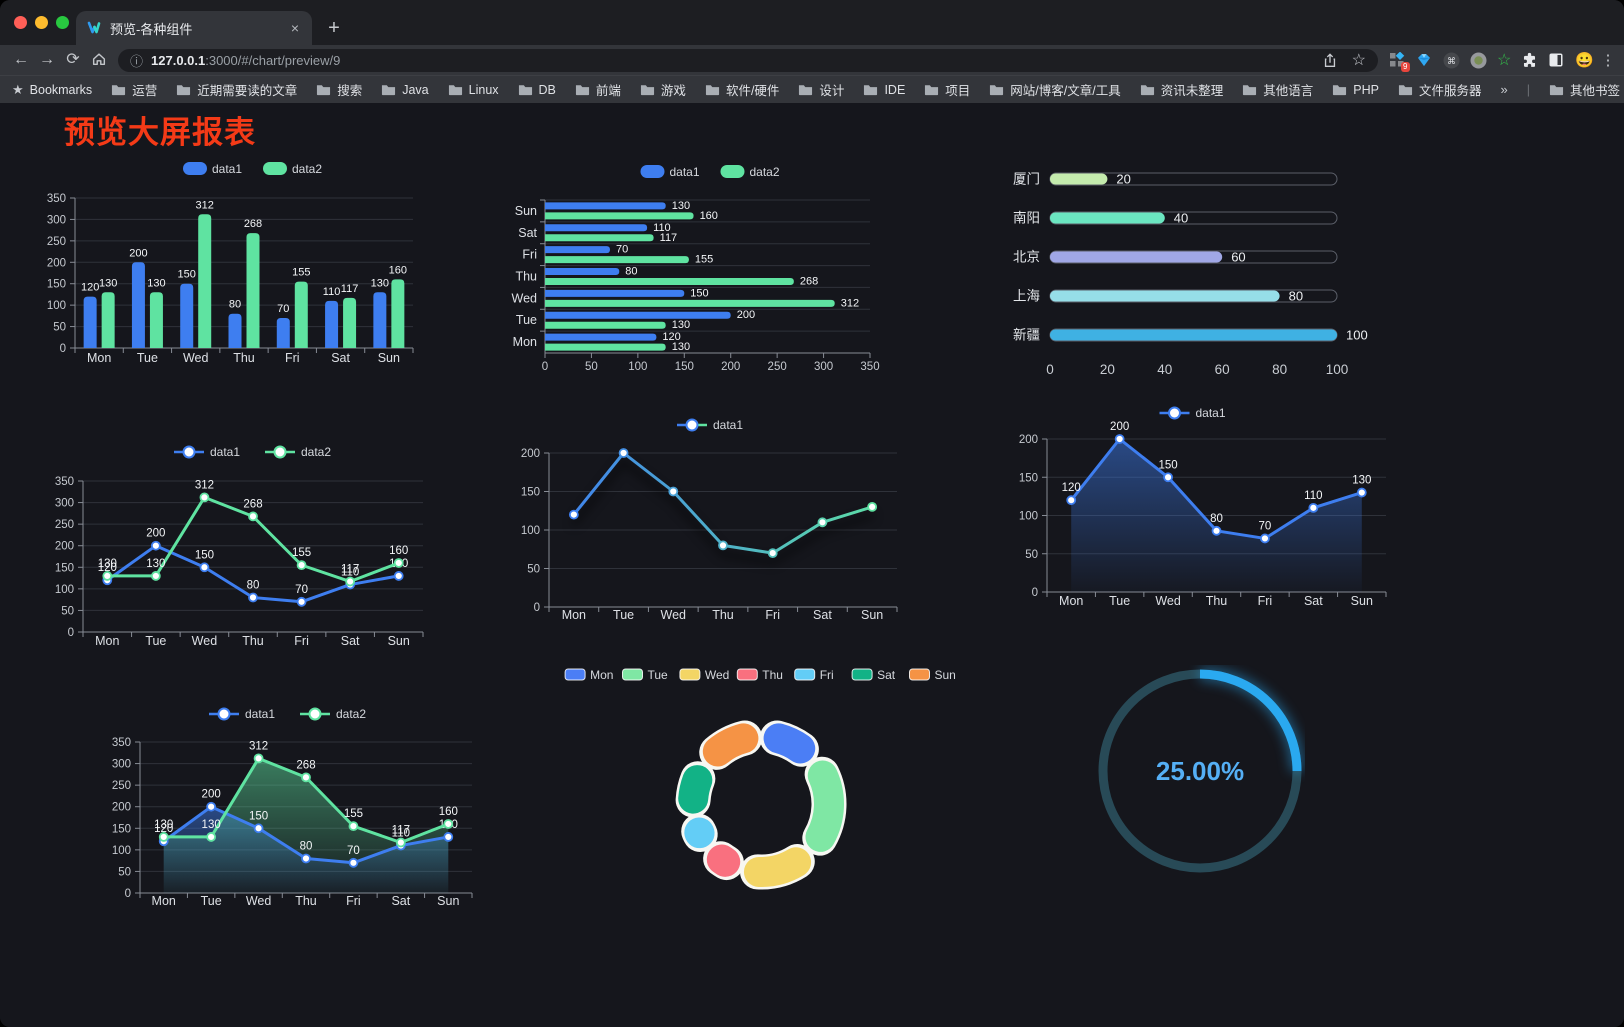  I want to click on vue-devtools-gem-icon, so click(1424, 60).